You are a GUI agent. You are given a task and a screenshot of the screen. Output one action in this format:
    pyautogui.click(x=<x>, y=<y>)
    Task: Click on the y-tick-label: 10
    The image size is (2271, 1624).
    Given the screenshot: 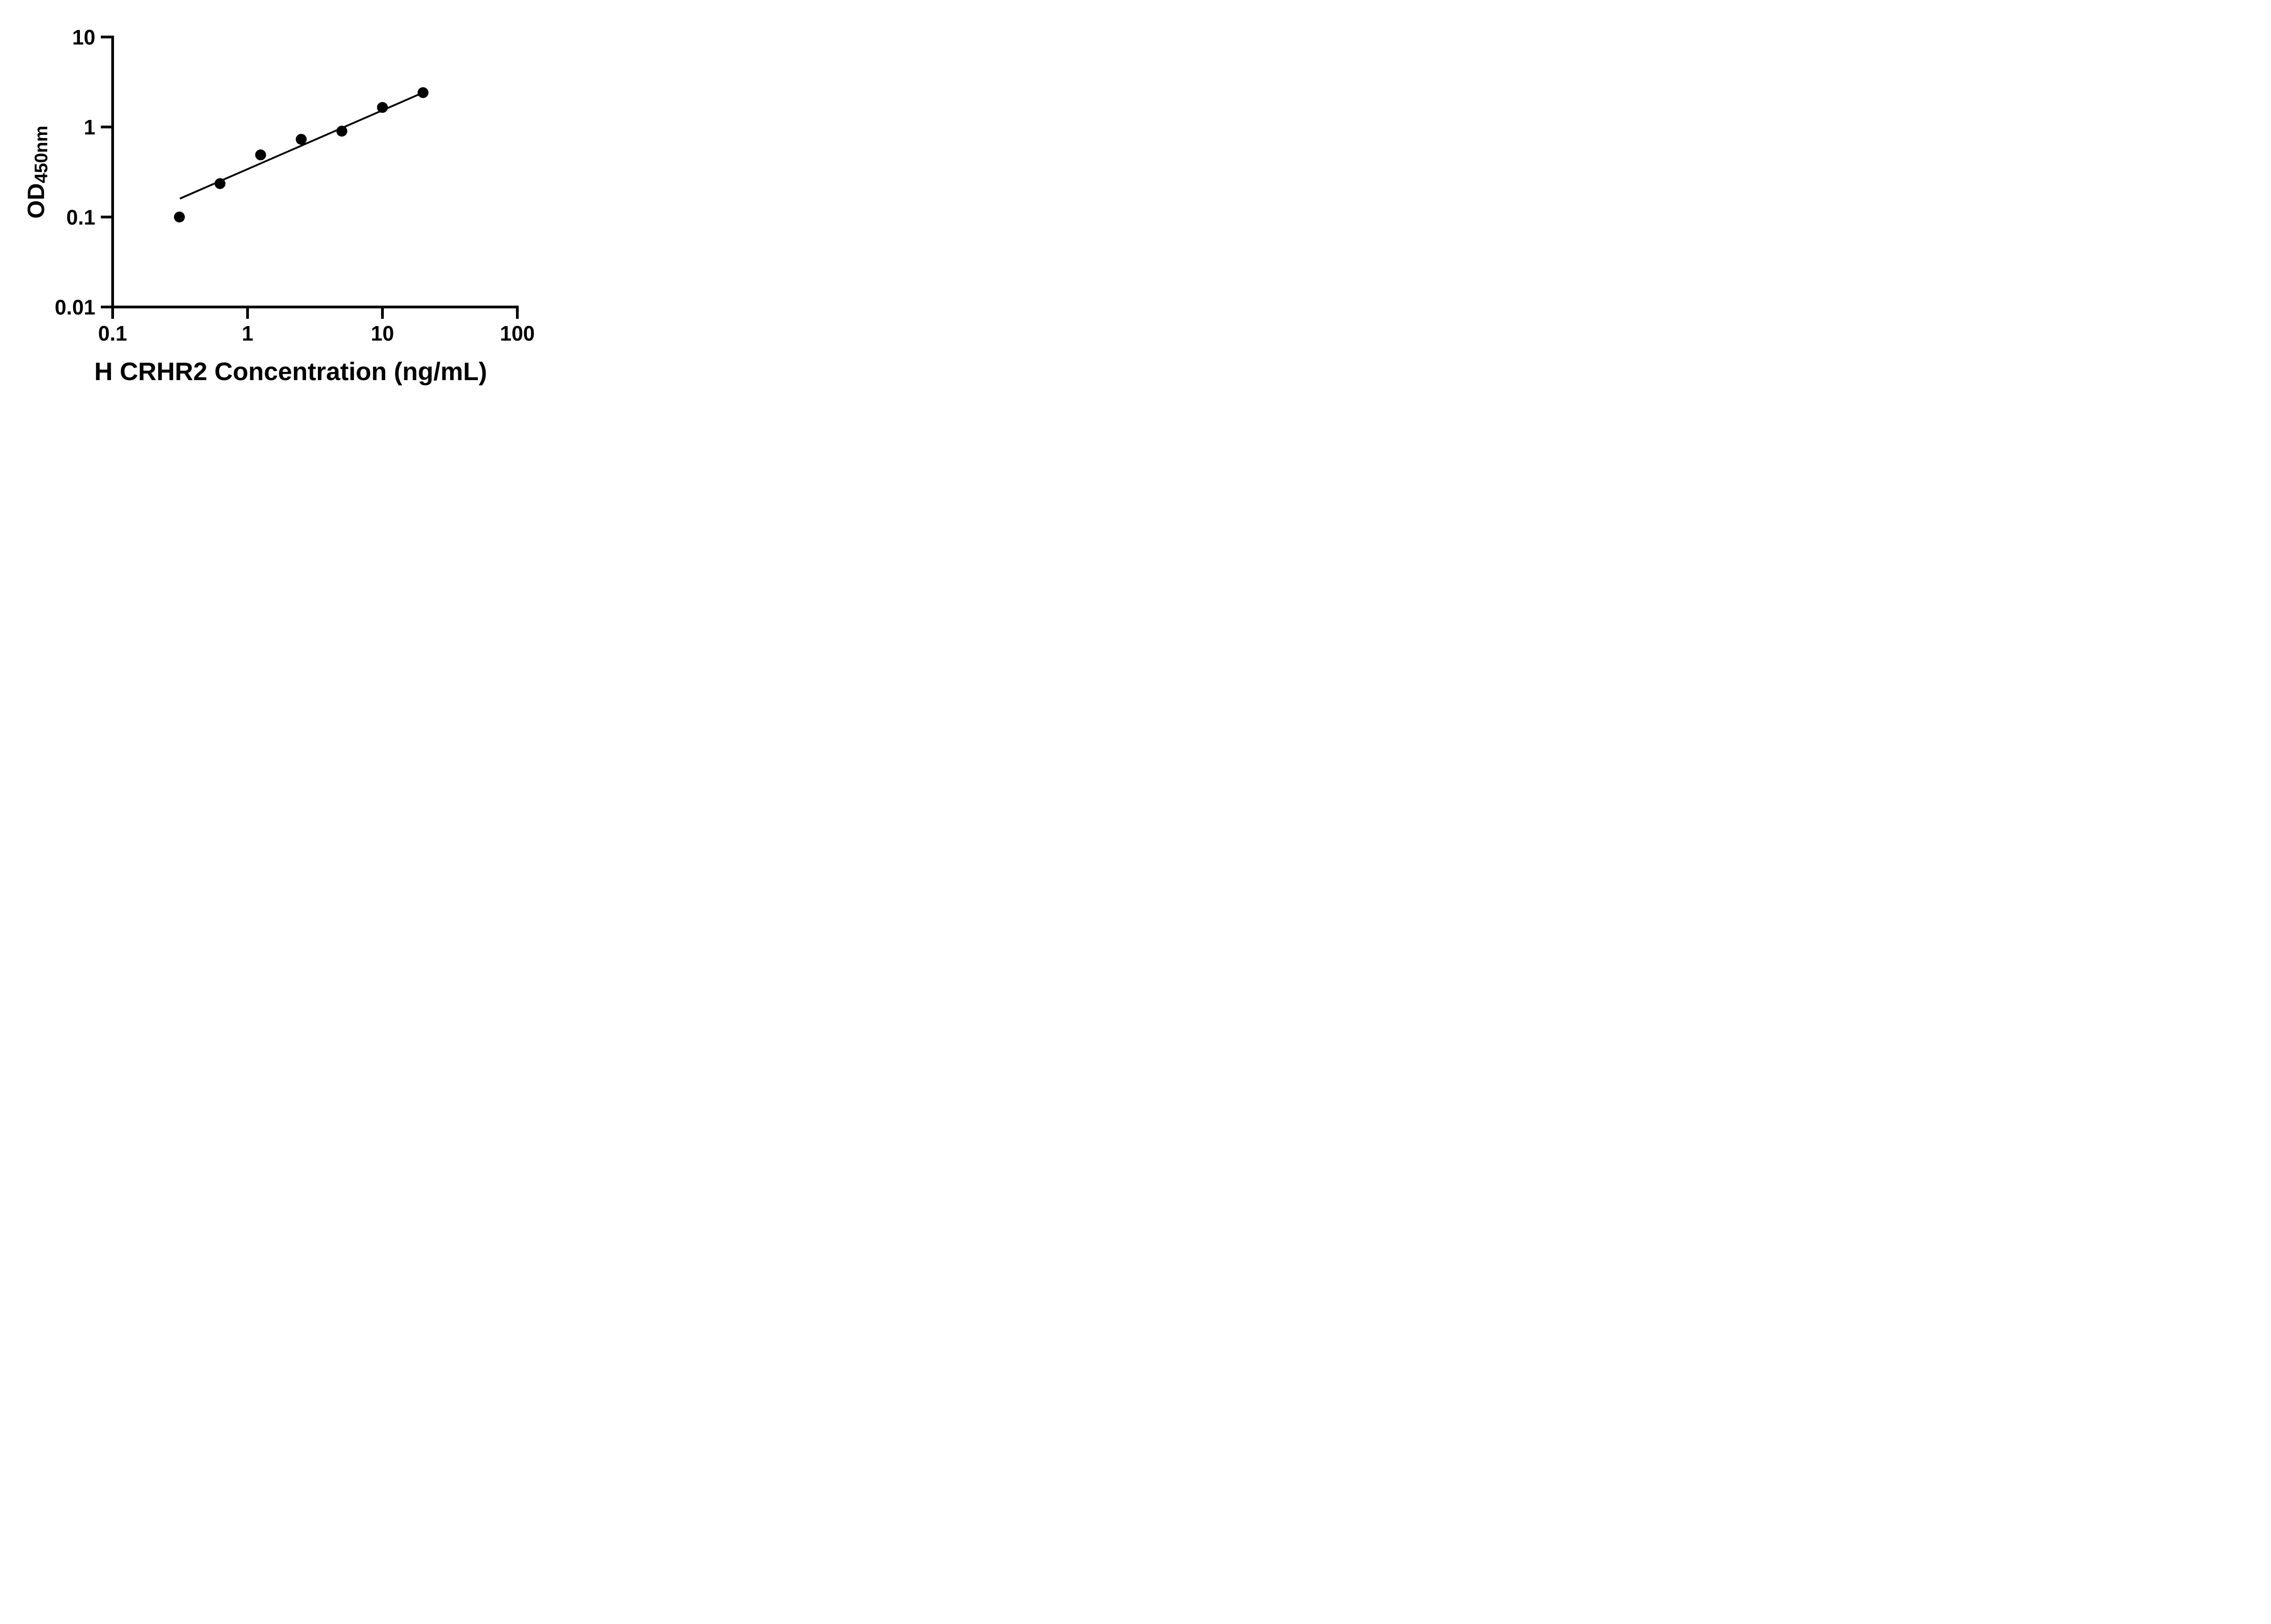 What is the action you would take?
    pyautogui.click(x=83, y=37)
    